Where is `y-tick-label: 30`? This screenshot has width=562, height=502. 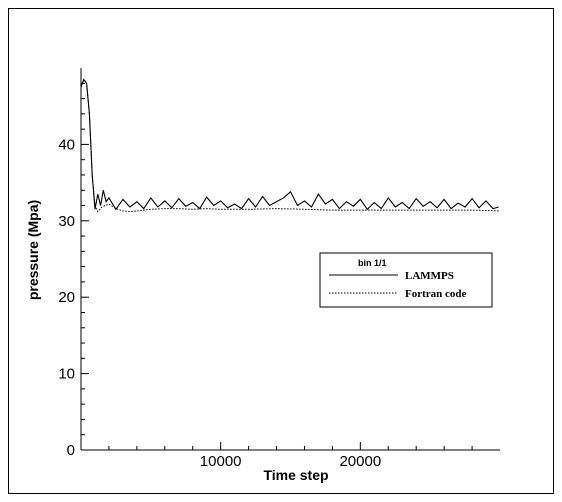 y-tick-label: 30 is located at coordinates (66, 221).